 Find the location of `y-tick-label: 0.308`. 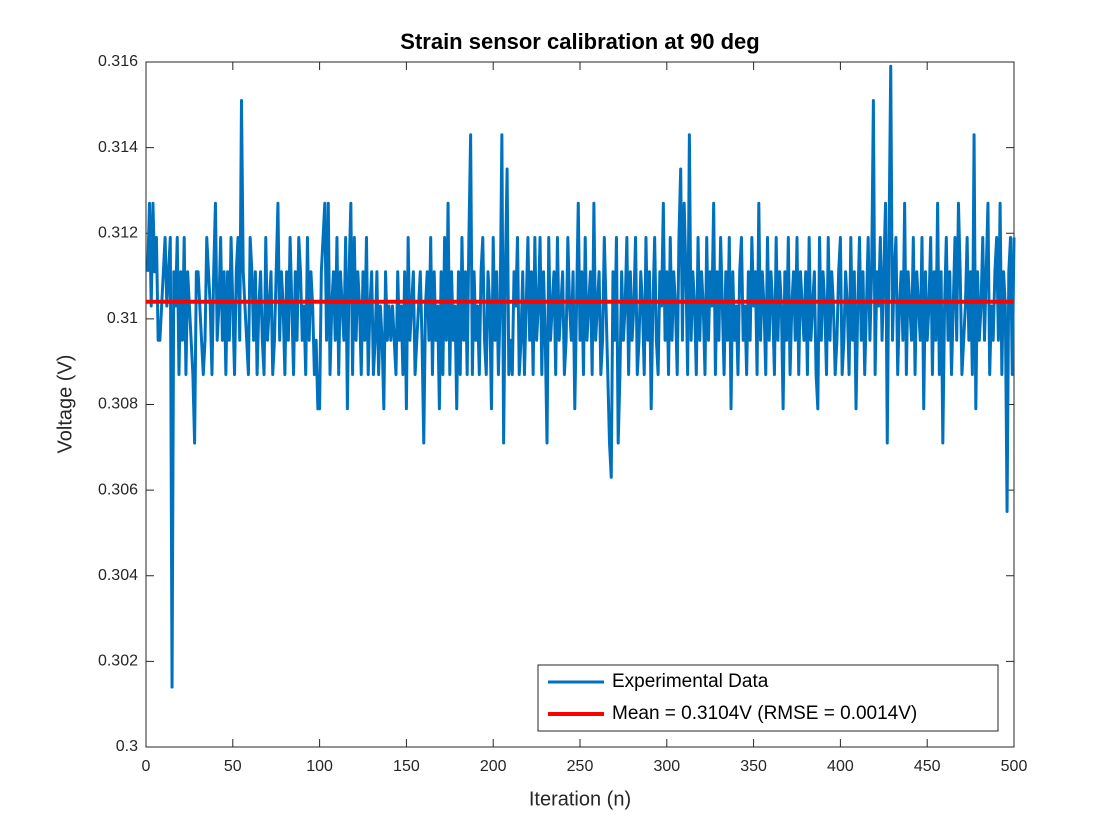

y-tick-label: 0.308 is located at coordinates (118, 404).